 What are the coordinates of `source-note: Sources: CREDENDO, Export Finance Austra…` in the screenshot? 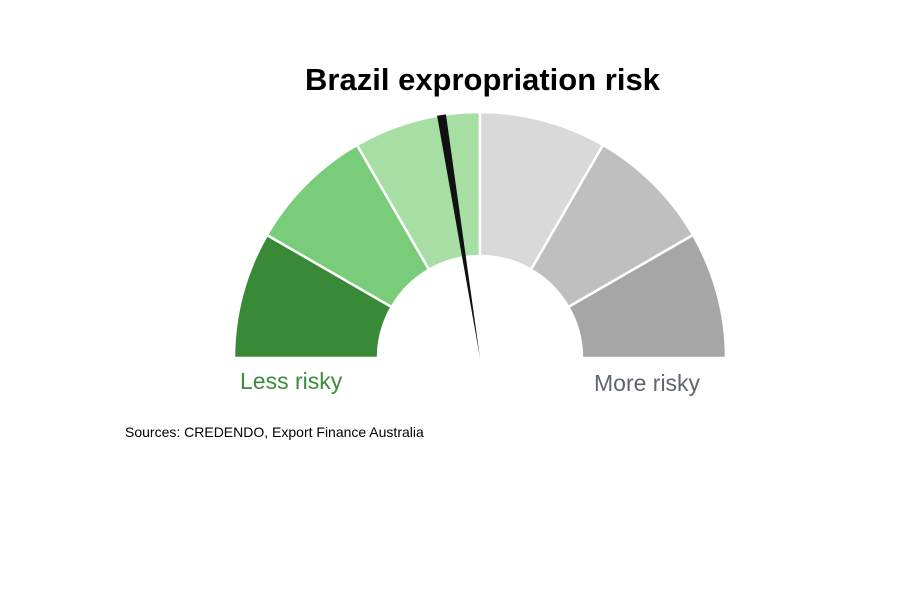 It's located at (274, 432).